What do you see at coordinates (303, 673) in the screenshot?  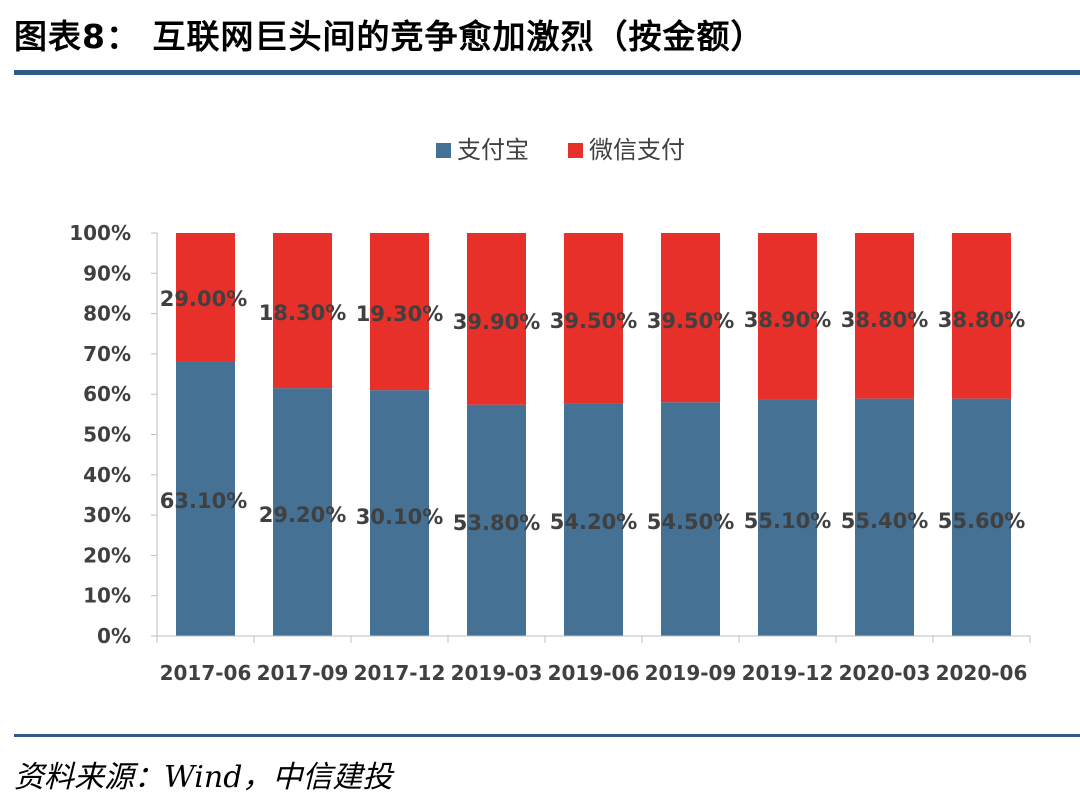 I see `x-tick-label: 2017-09` at bounding box center [303, 673].